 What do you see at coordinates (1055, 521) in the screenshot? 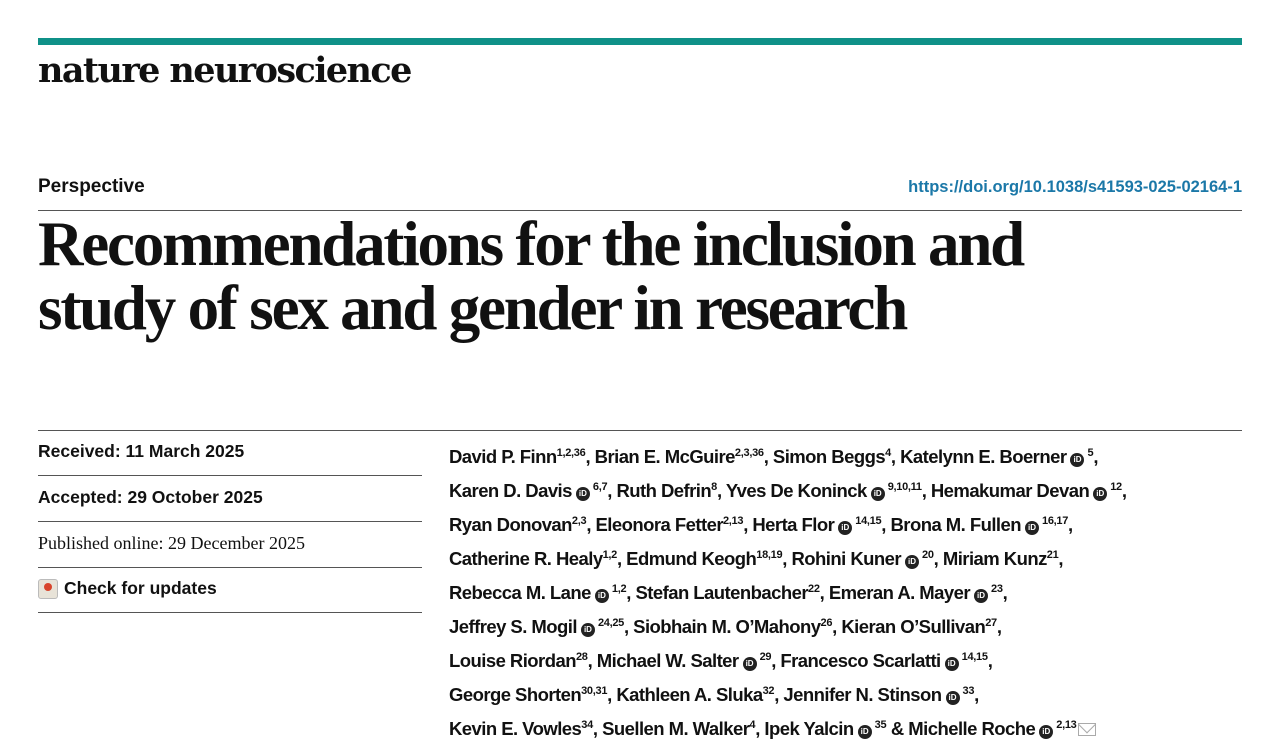
I see `affiliation-superscript: 16,17` at bounding box center [1055, 521].